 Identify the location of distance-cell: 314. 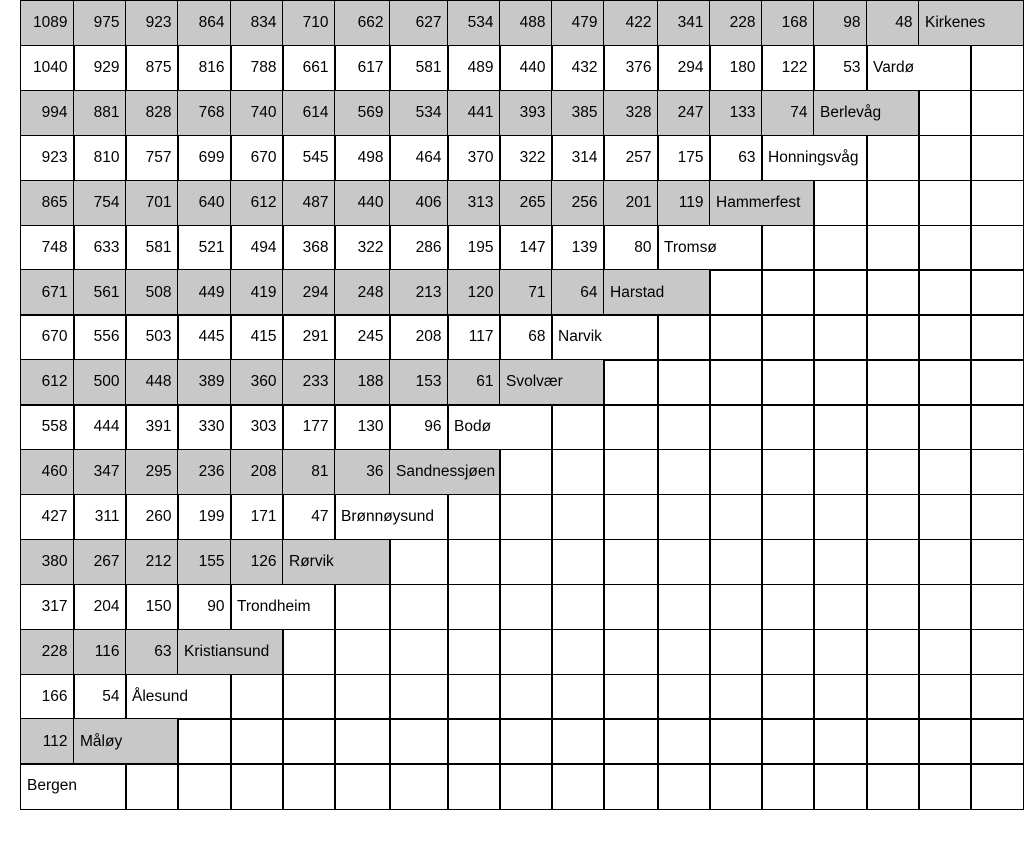
(578, 158).